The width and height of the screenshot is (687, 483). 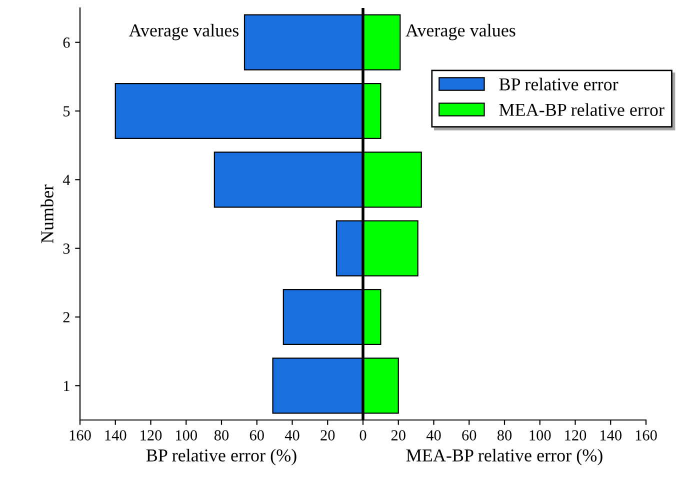 What do you see at coordinates (66, 249) in the screenshot?
I see `y-tick-label: 3` at bounding box center [66, 249].